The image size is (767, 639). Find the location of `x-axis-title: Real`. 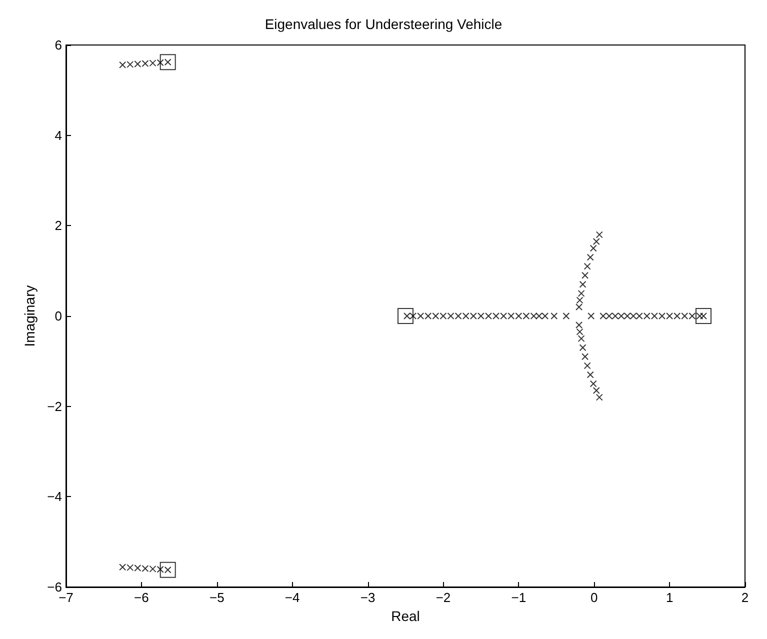

x-axis-title: Real is located at coordinates (405, 616).